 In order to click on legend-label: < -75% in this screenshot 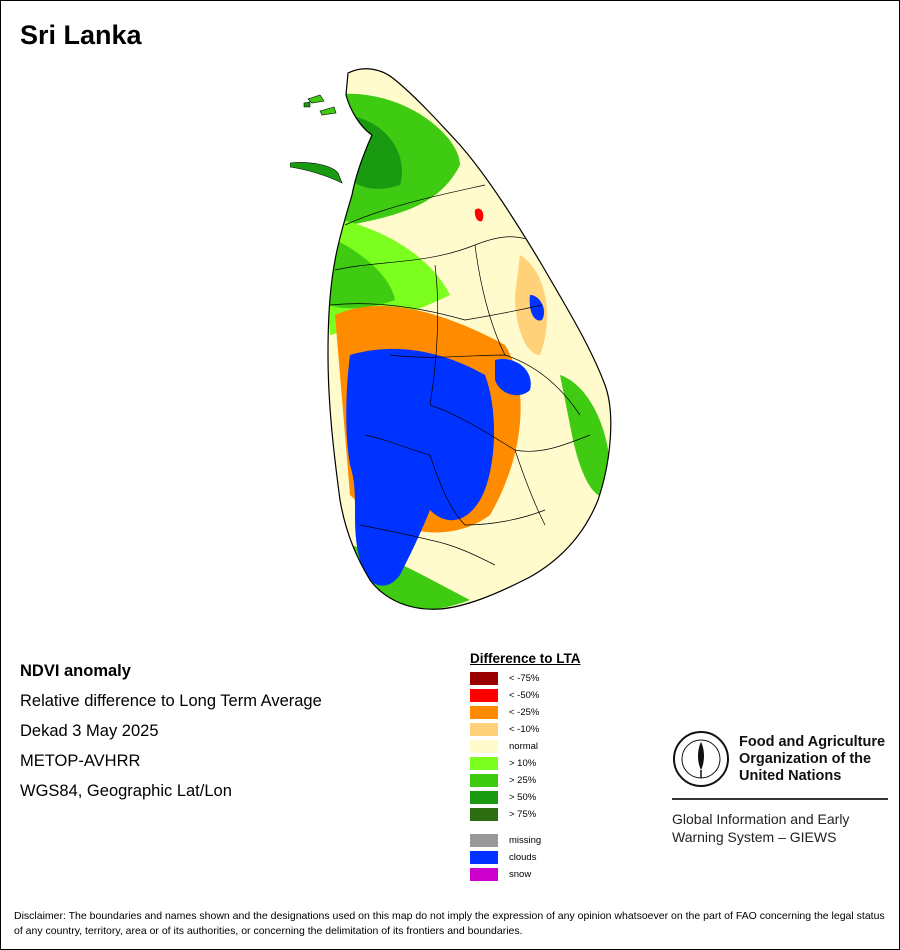, I will do `click(524, 678)`.